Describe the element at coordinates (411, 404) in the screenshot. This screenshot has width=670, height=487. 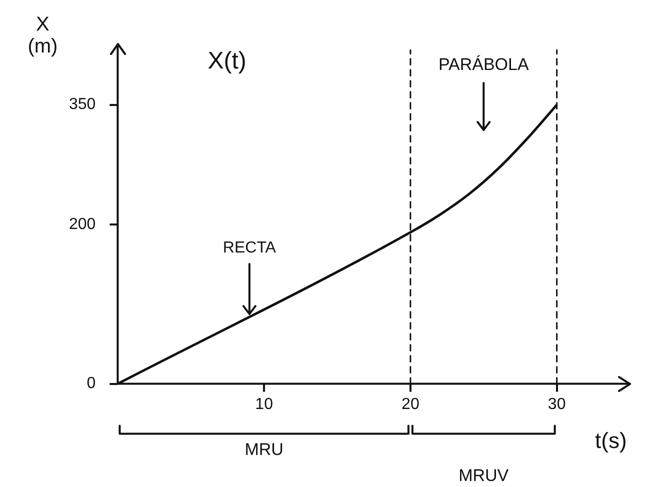
I see `x-tick-label: 20` at that location.